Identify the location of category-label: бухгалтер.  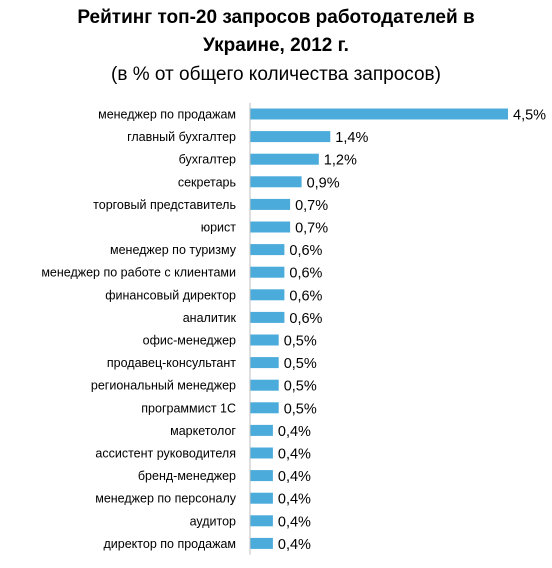
(207, 160).